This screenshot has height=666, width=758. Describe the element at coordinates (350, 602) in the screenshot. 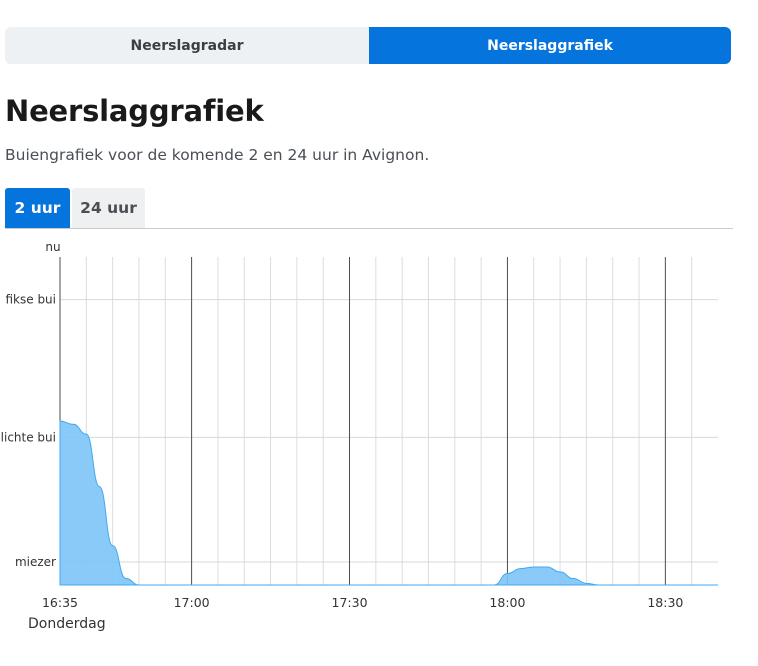

I see `x-tick-label: 17:30` at that location.